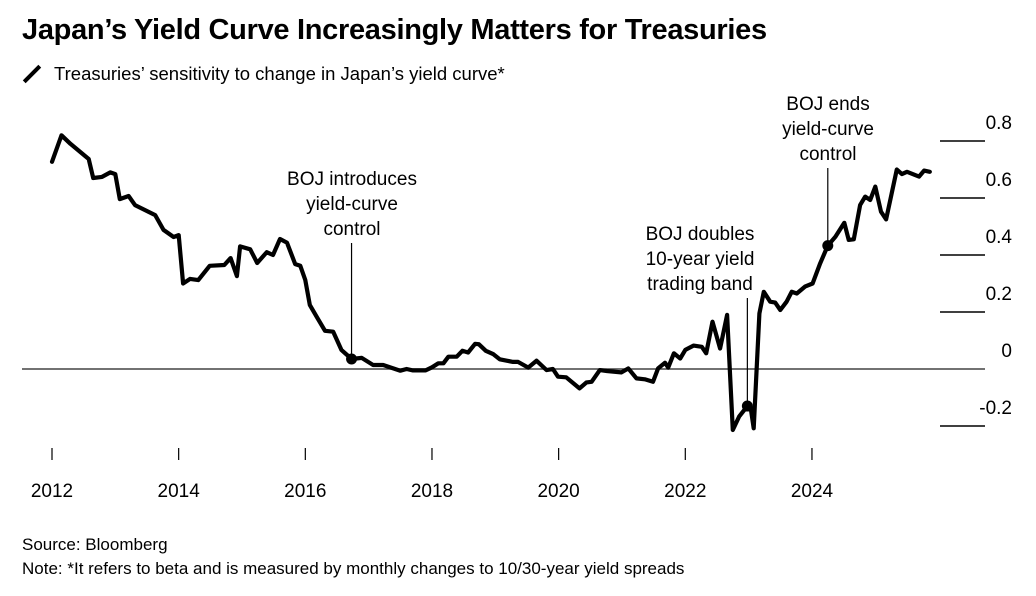 The image size is (1036, 596). I want to click on x-tick-label: 2022, so click(685, 491).